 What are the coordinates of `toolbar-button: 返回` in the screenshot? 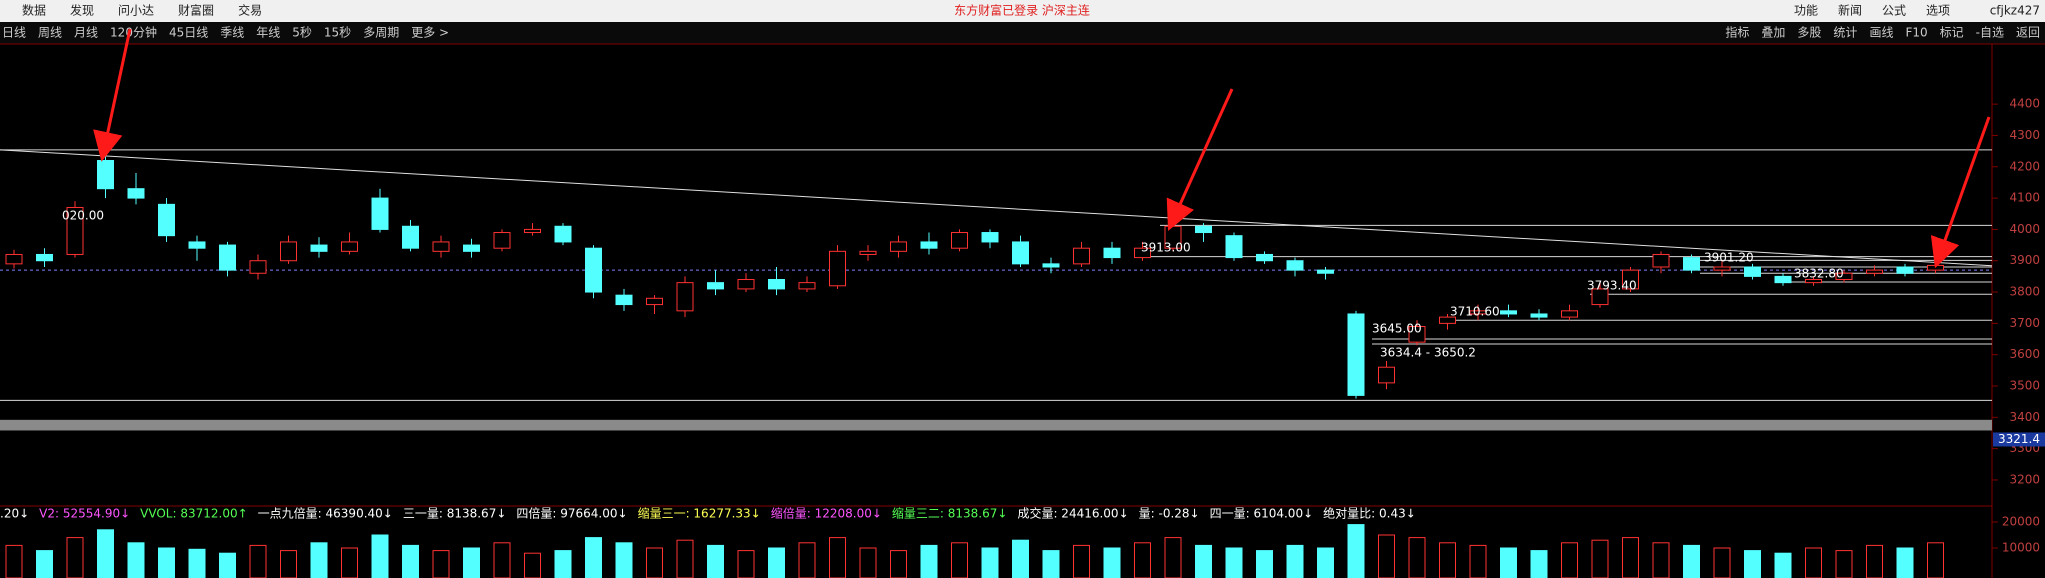 It's located at (2028, 33).